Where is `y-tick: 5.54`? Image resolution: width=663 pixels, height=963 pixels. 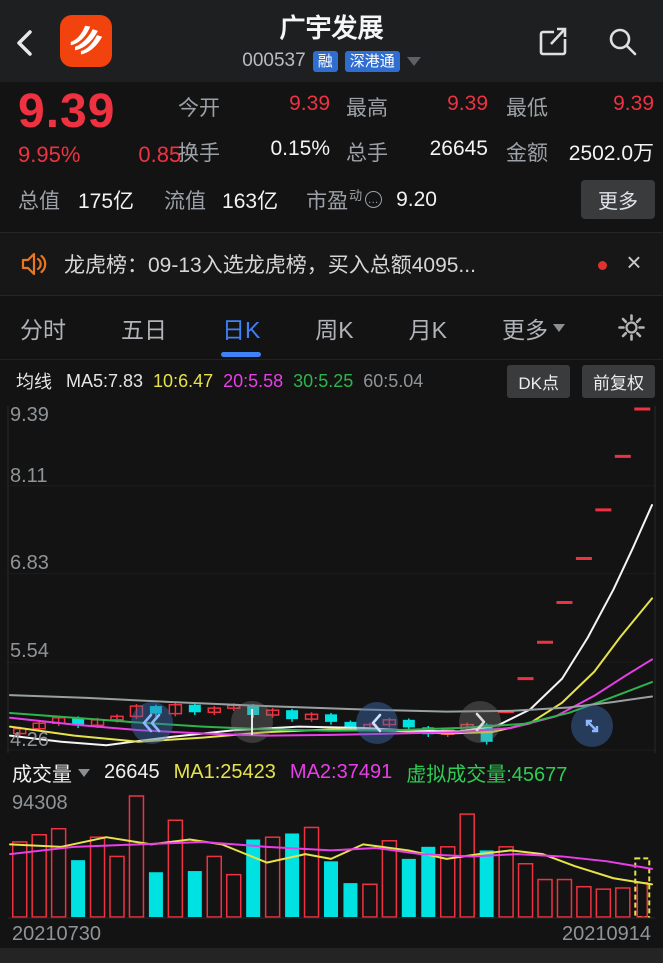 y-tick: 5.54 is located at coordinates (29, 651).